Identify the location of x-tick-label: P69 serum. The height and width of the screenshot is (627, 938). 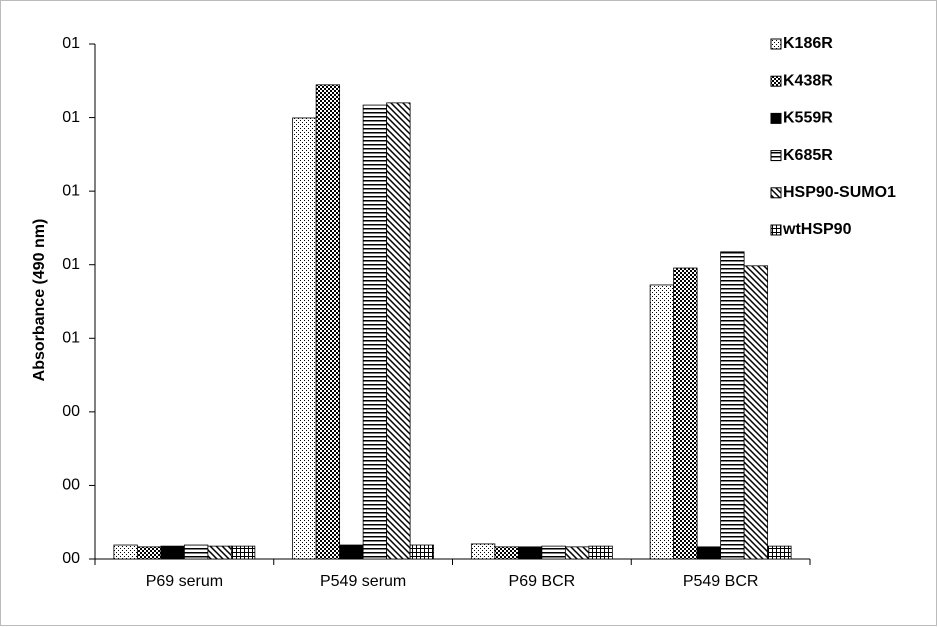
(184, 581).